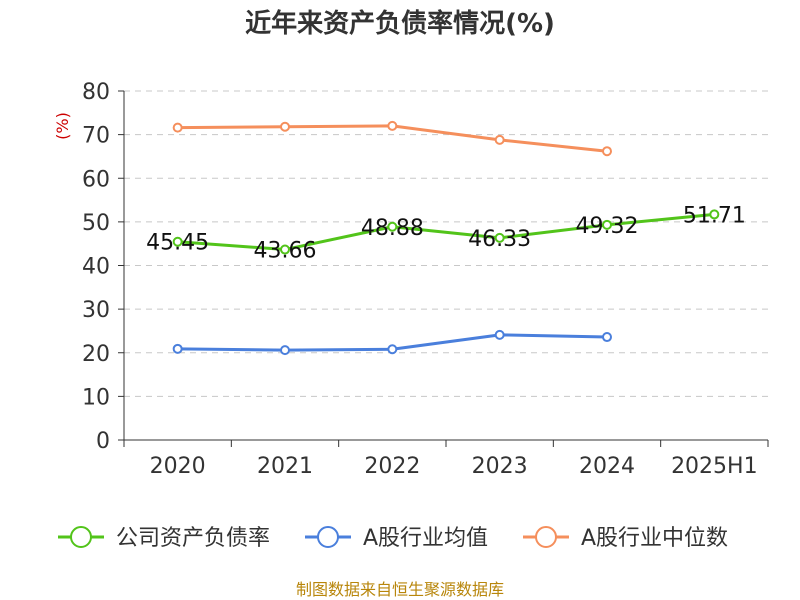 The width and height of the screenshot is (800, 600). I want to click on data-label: 48.88, so click(392, 228).